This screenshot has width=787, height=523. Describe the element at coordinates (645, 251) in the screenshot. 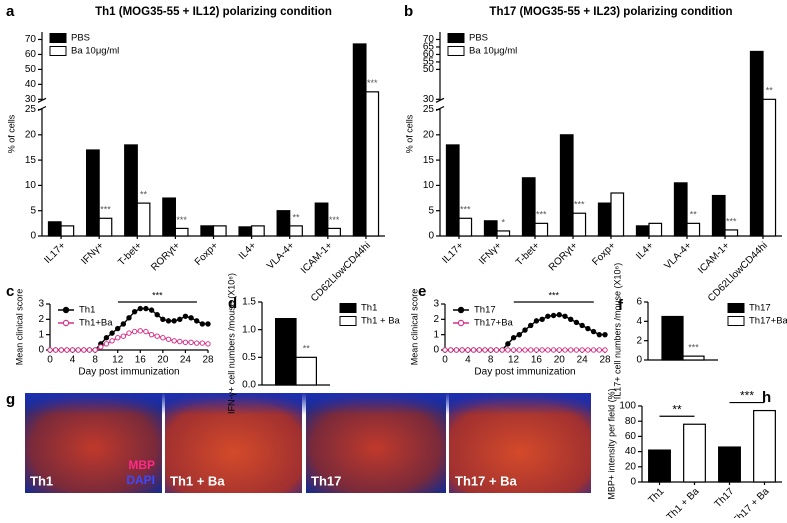

I see `x-tick-label: IL4+` at that location.